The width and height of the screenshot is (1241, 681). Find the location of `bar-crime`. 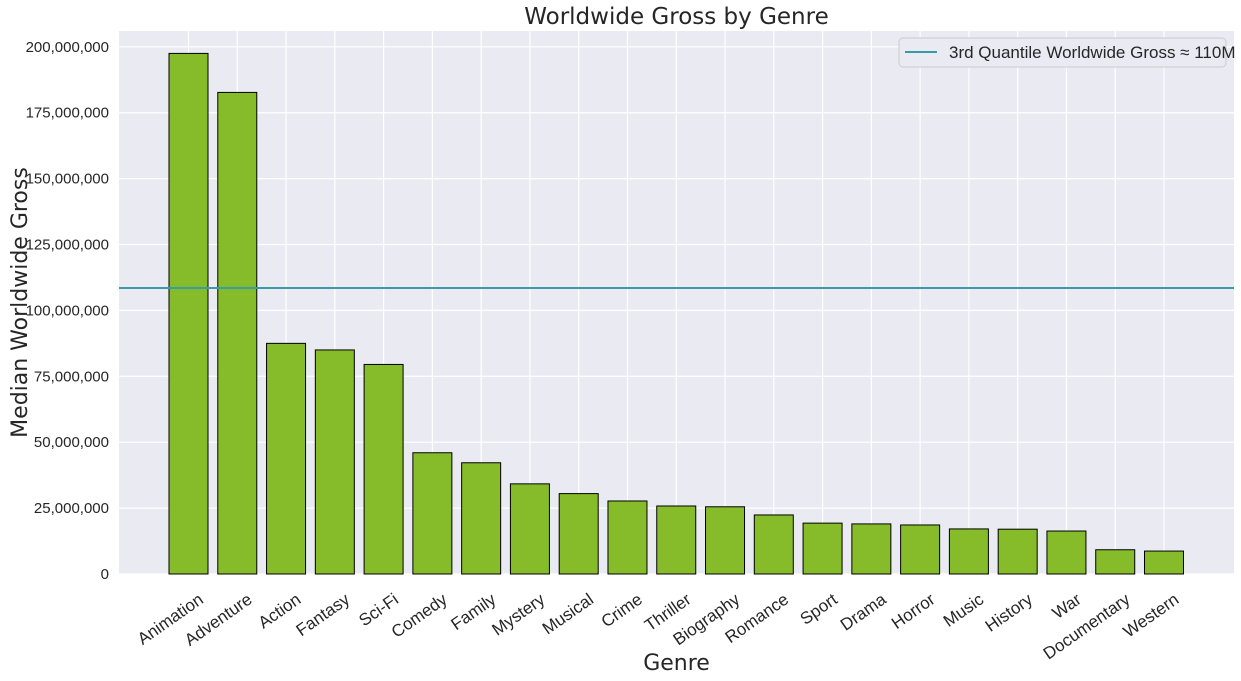

bar-crime is located at coordinates (627, 537).